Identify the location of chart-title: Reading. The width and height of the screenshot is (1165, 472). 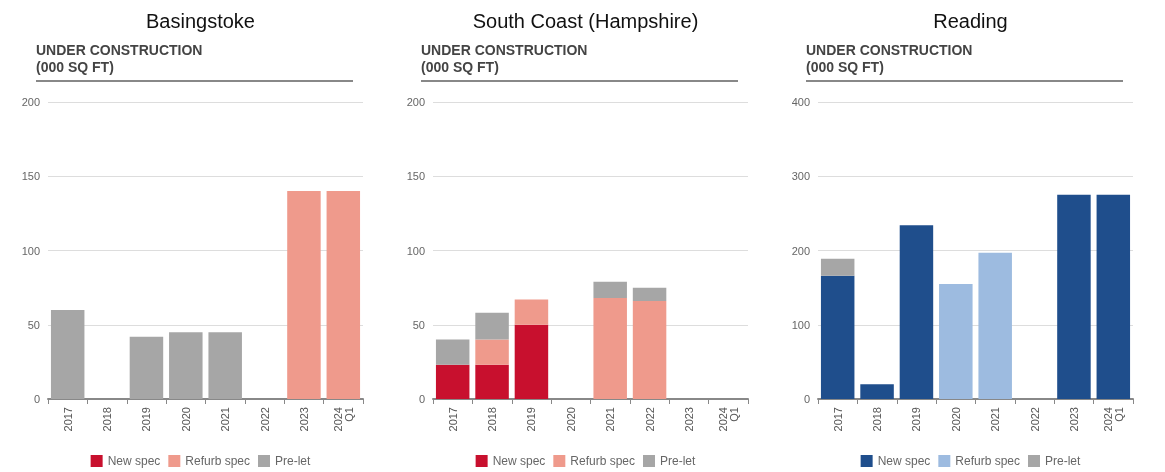
(970, 21).